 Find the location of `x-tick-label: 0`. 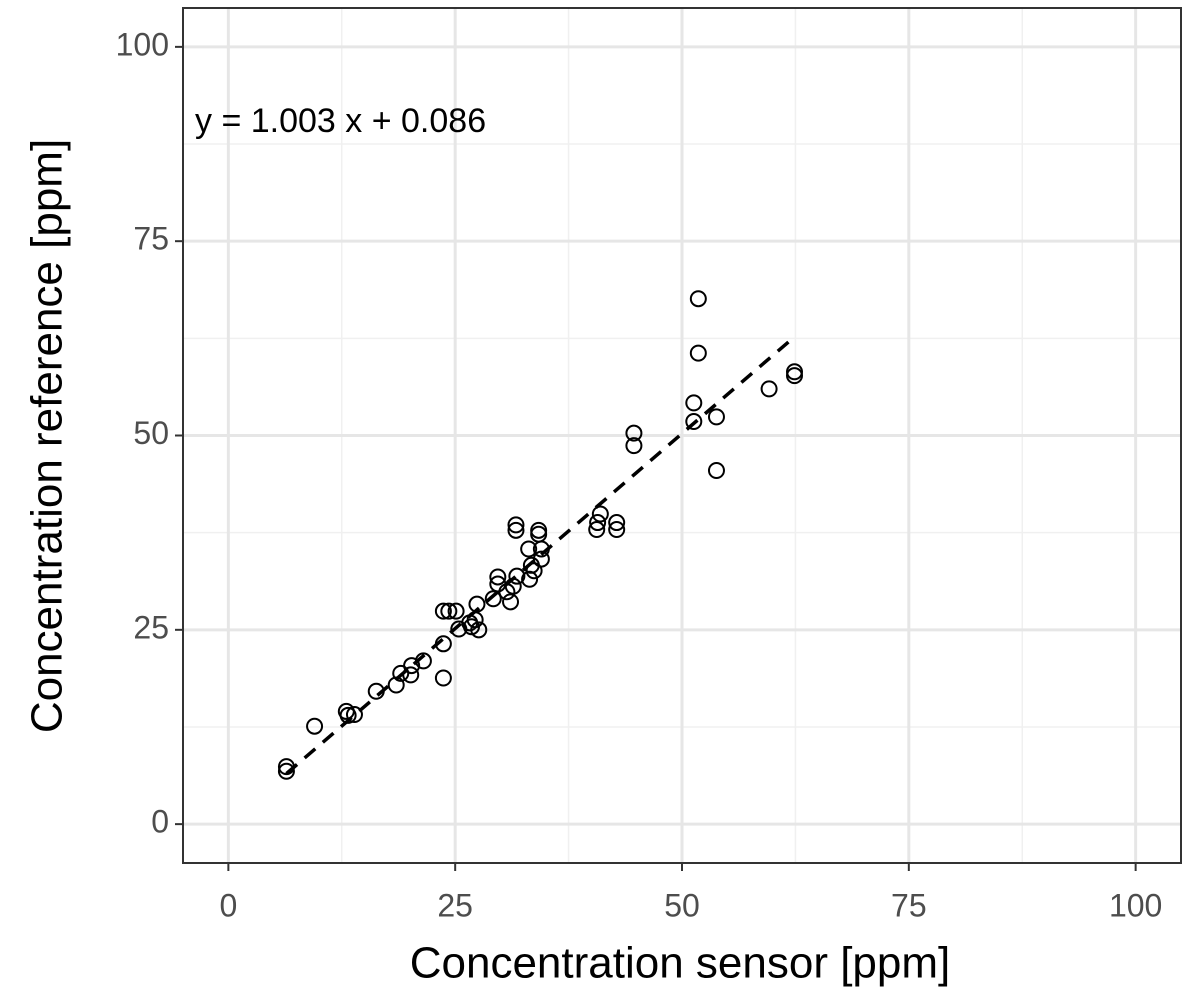

x-tick-label: 0 is located at coordinates (228, 905).